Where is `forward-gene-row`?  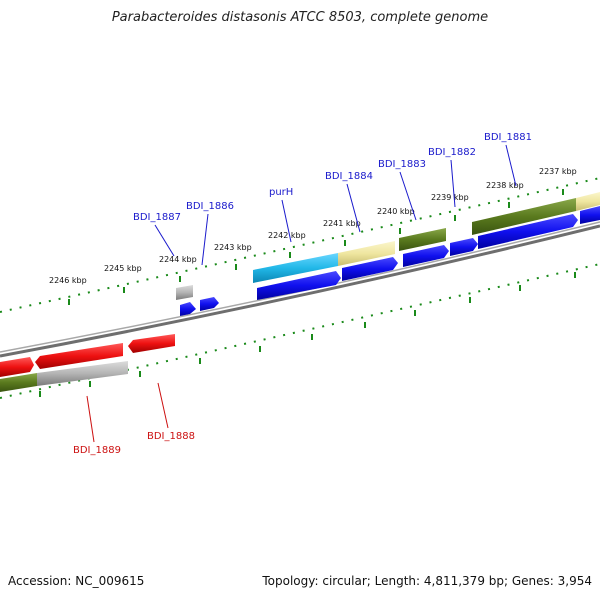
forward-gene-row is located at coordinates (390, 261).